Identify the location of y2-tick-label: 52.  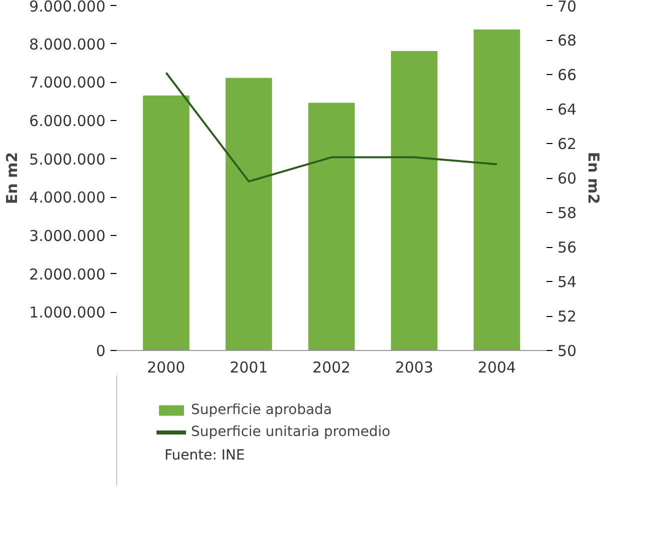
(567, 317).